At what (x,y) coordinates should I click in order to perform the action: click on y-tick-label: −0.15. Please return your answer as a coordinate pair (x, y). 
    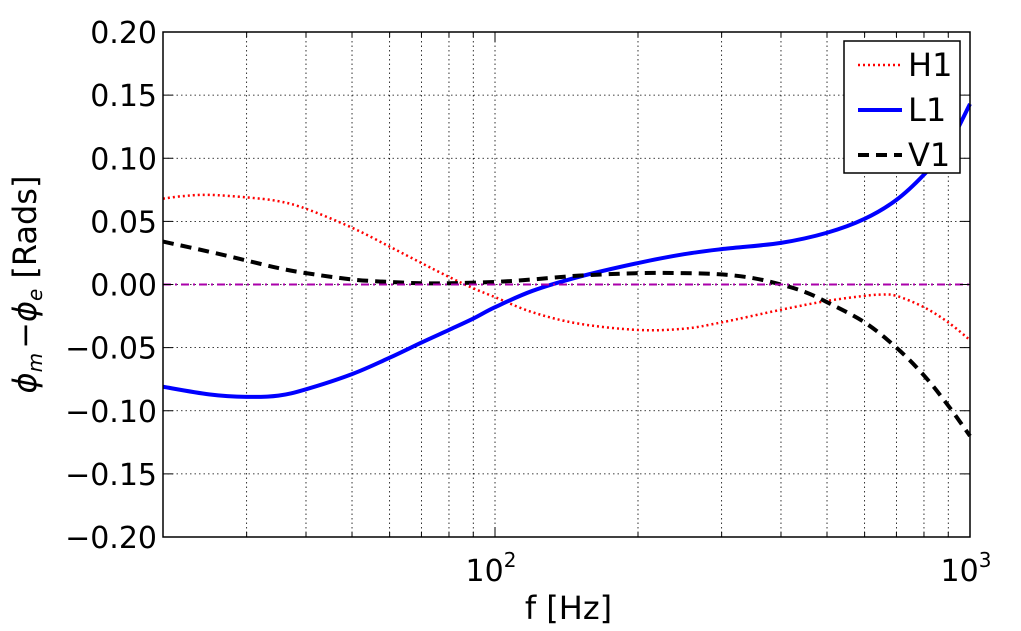
    Looking at the image, I should click on (111, 475).